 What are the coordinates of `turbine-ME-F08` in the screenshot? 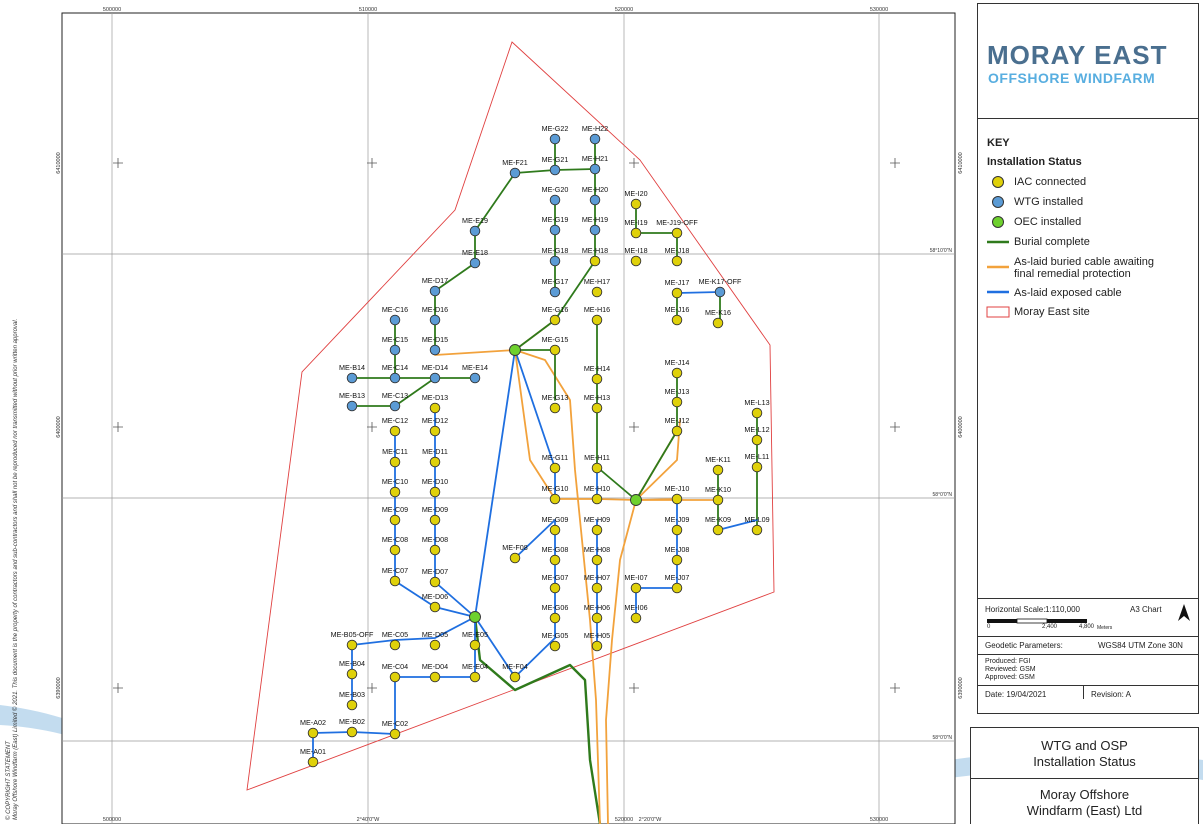 It's located at (515, 558).